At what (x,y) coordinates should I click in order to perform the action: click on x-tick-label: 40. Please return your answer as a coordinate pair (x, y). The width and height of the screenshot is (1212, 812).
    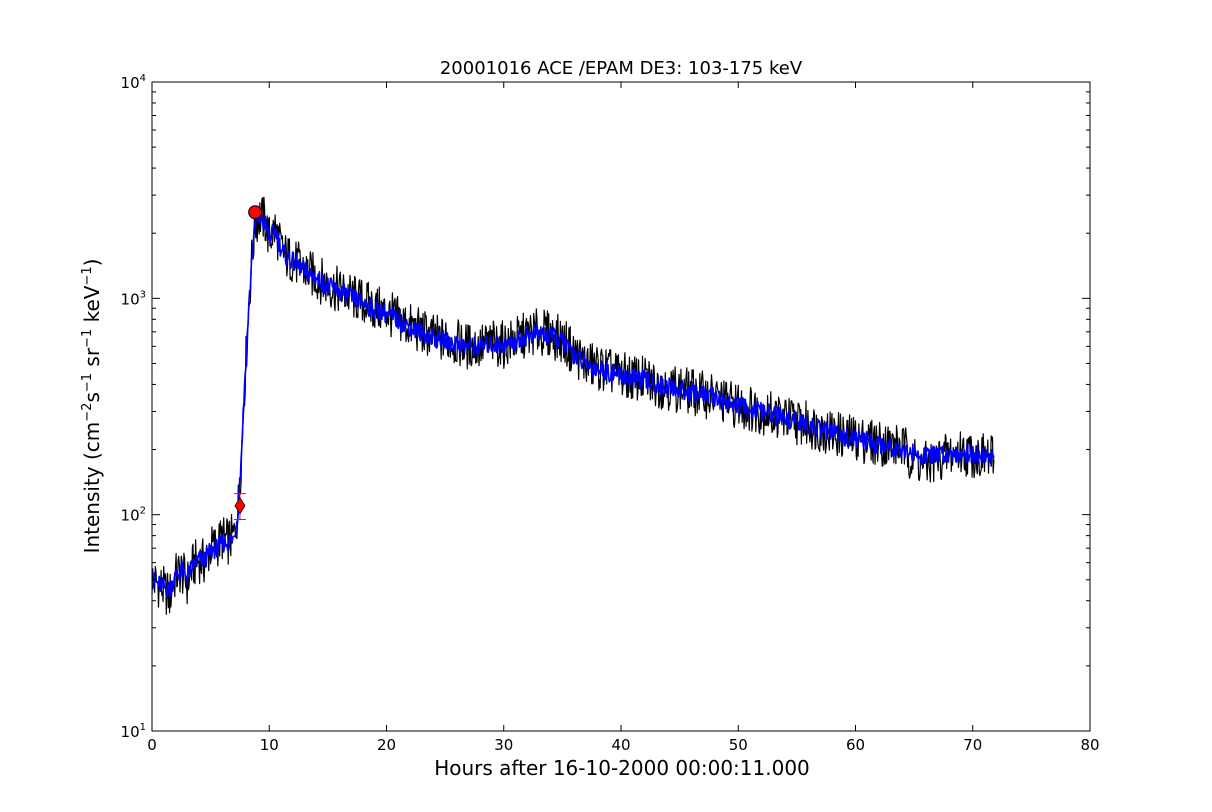
    Looking at the image, I should click on (620, 745).